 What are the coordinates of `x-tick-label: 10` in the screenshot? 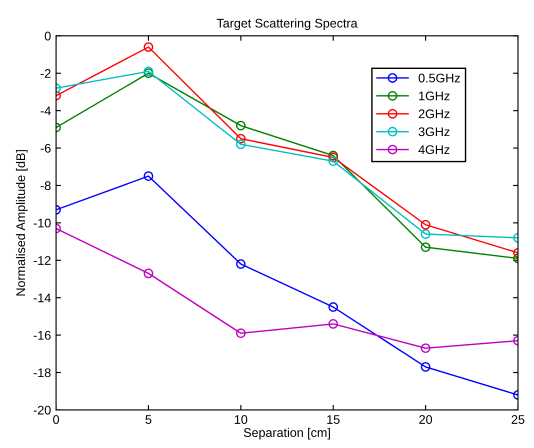 It's located at (241, 419).